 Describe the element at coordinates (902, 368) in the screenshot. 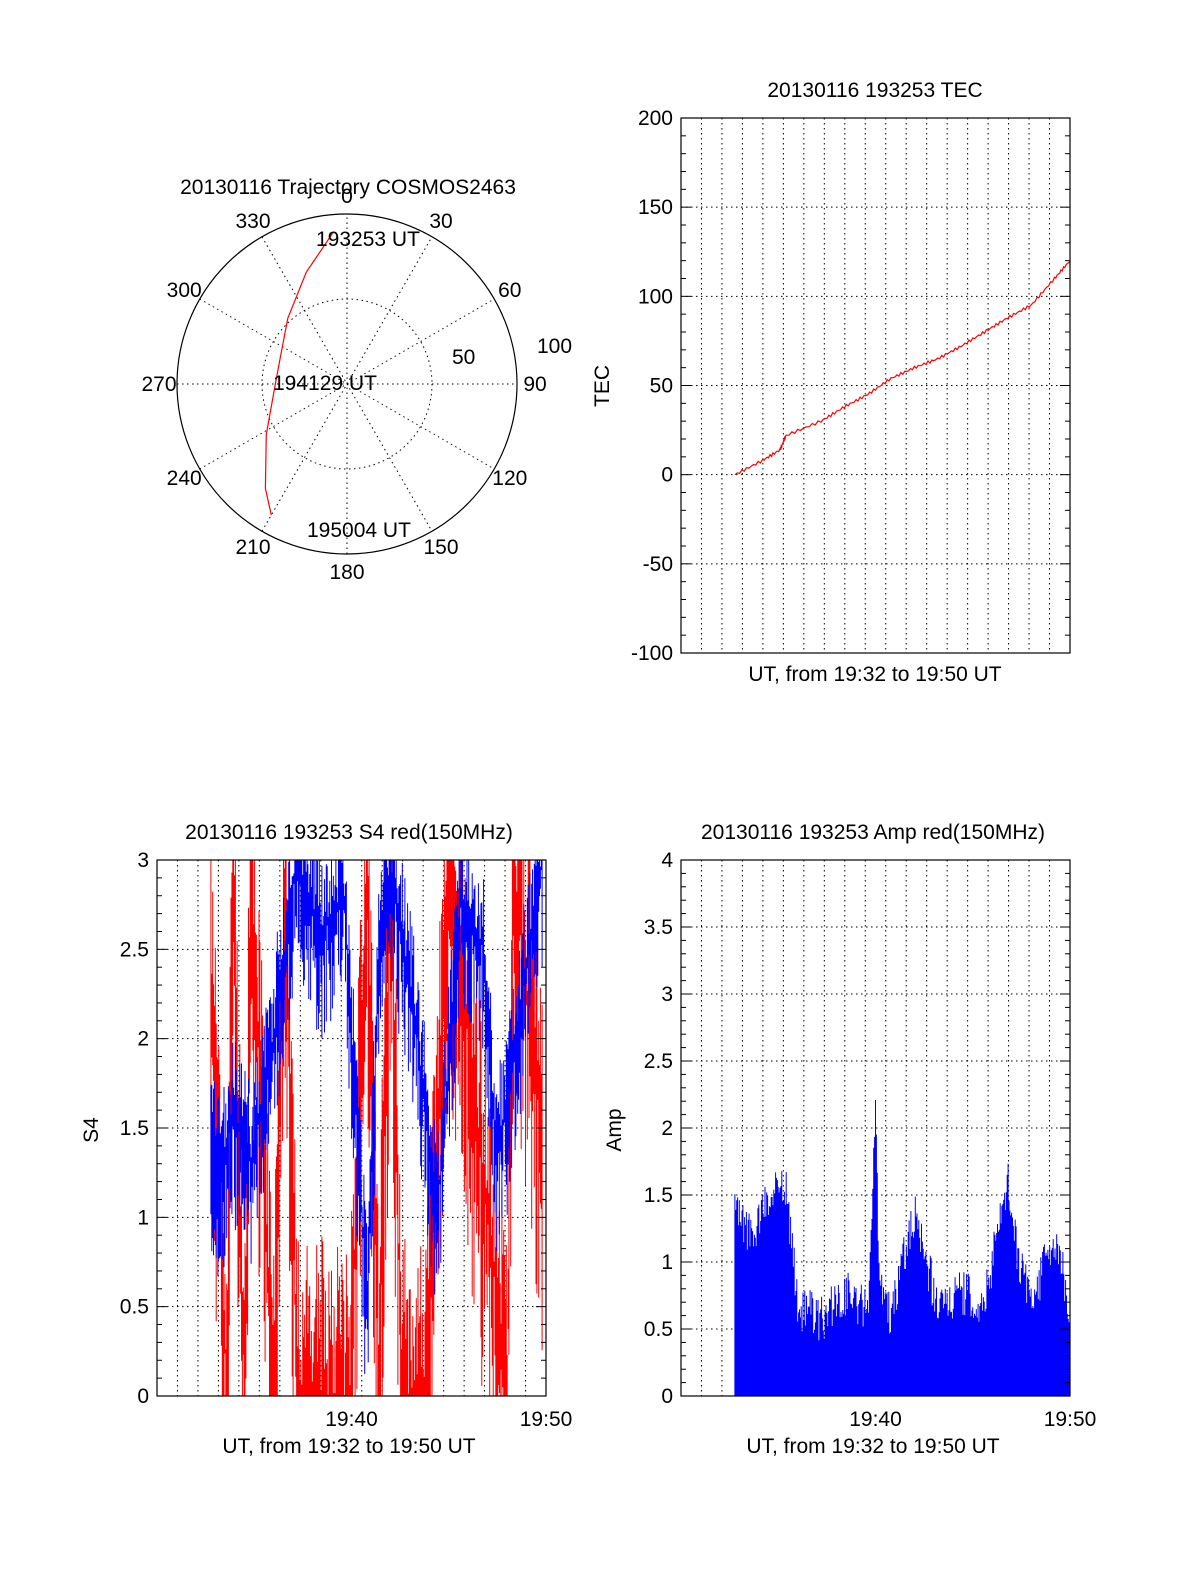

I see `tec-series-line` at that location.